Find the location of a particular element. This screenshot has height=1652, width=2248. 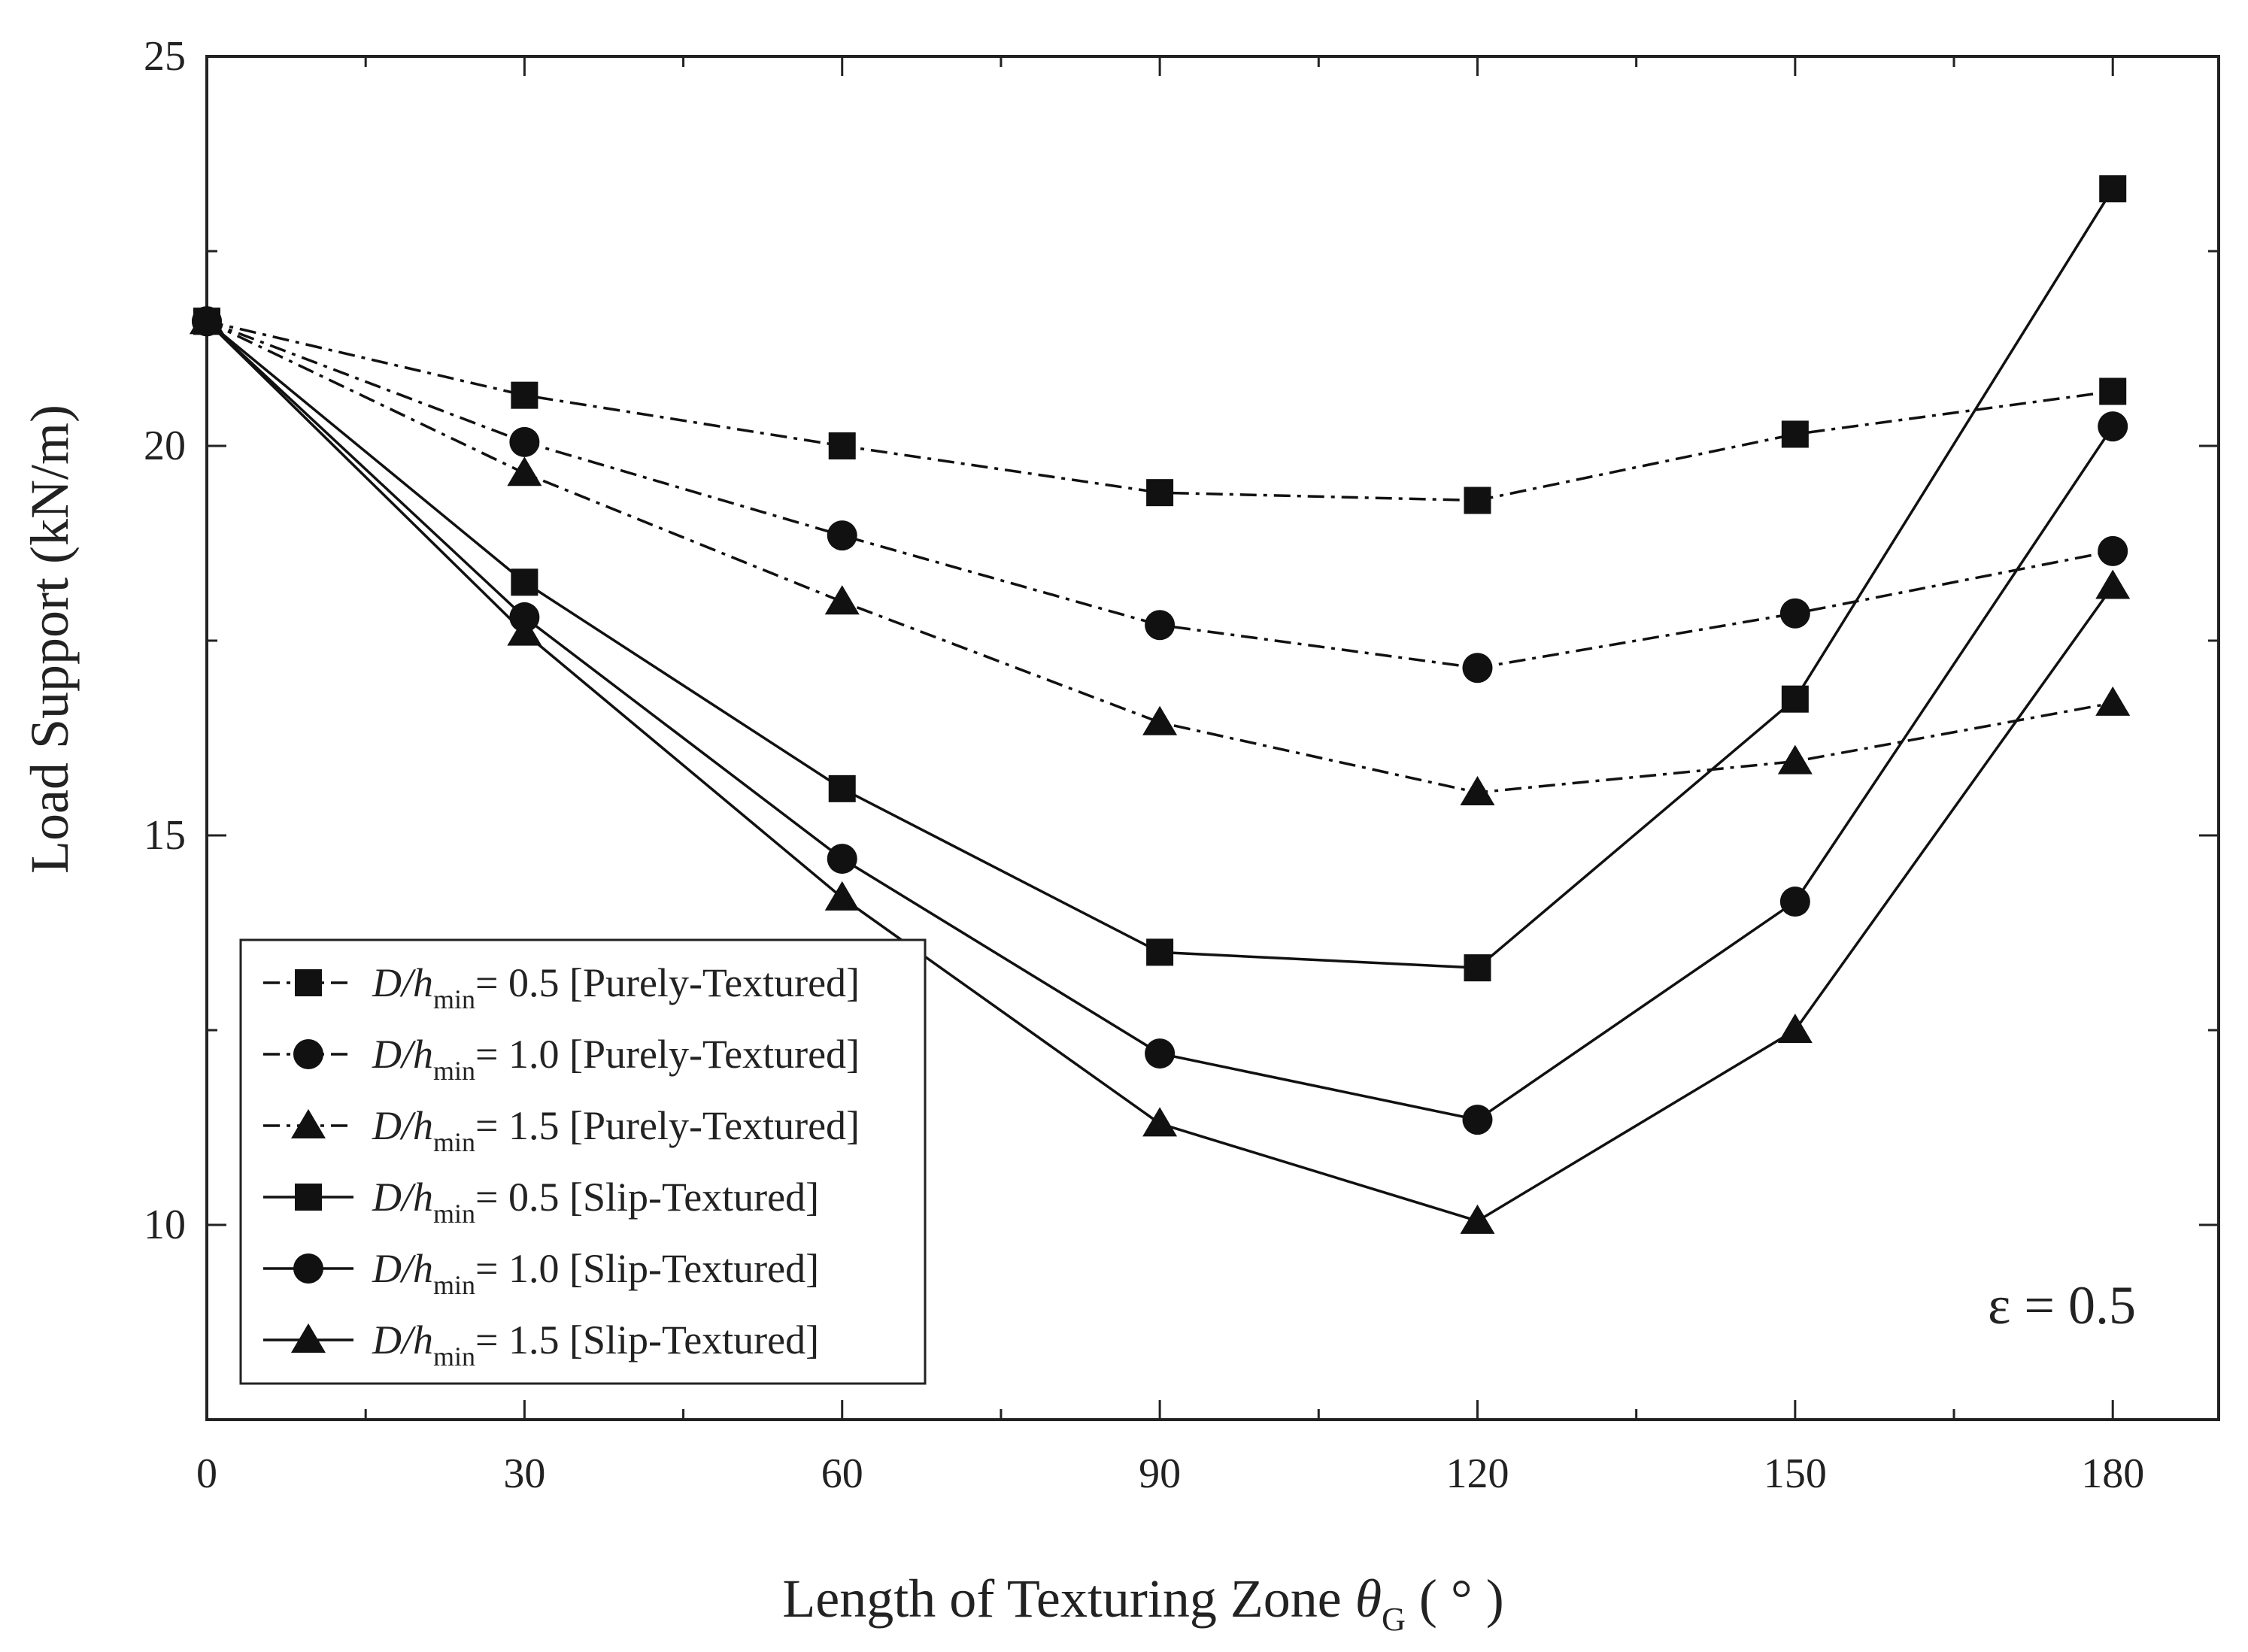

x-tick-label: 60 is located at coordinates (842, 1473).